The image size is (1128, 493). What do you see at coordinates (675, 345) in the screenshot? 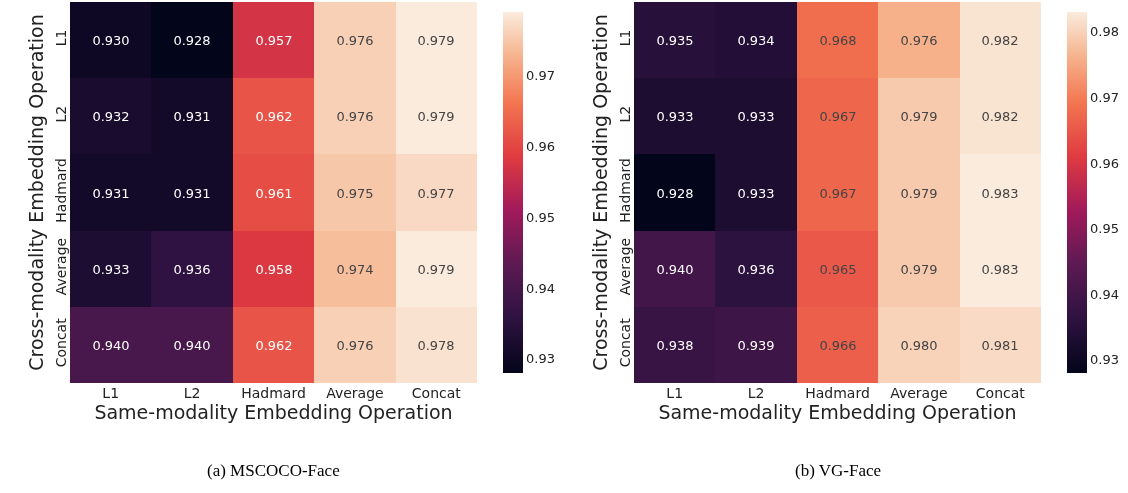
I see `data-label: 0.938` at bounding box center [675, 345].